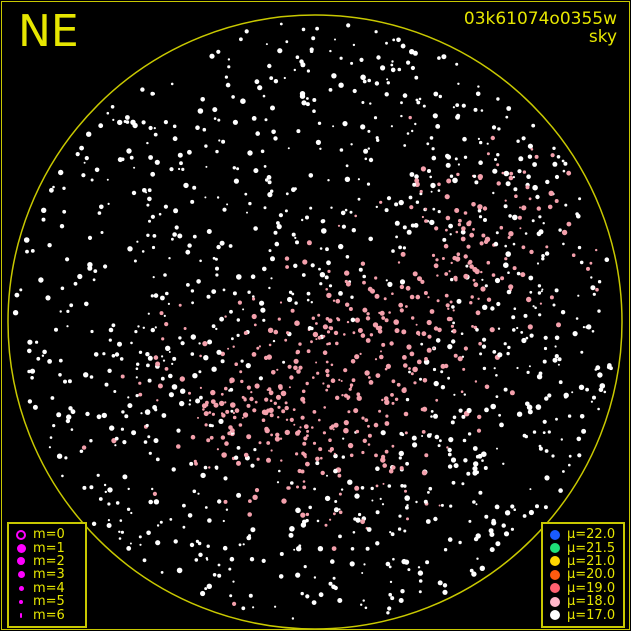 This screenshot has height=631, width=631. I want to click on color-dot-icon, so click(555, 601).